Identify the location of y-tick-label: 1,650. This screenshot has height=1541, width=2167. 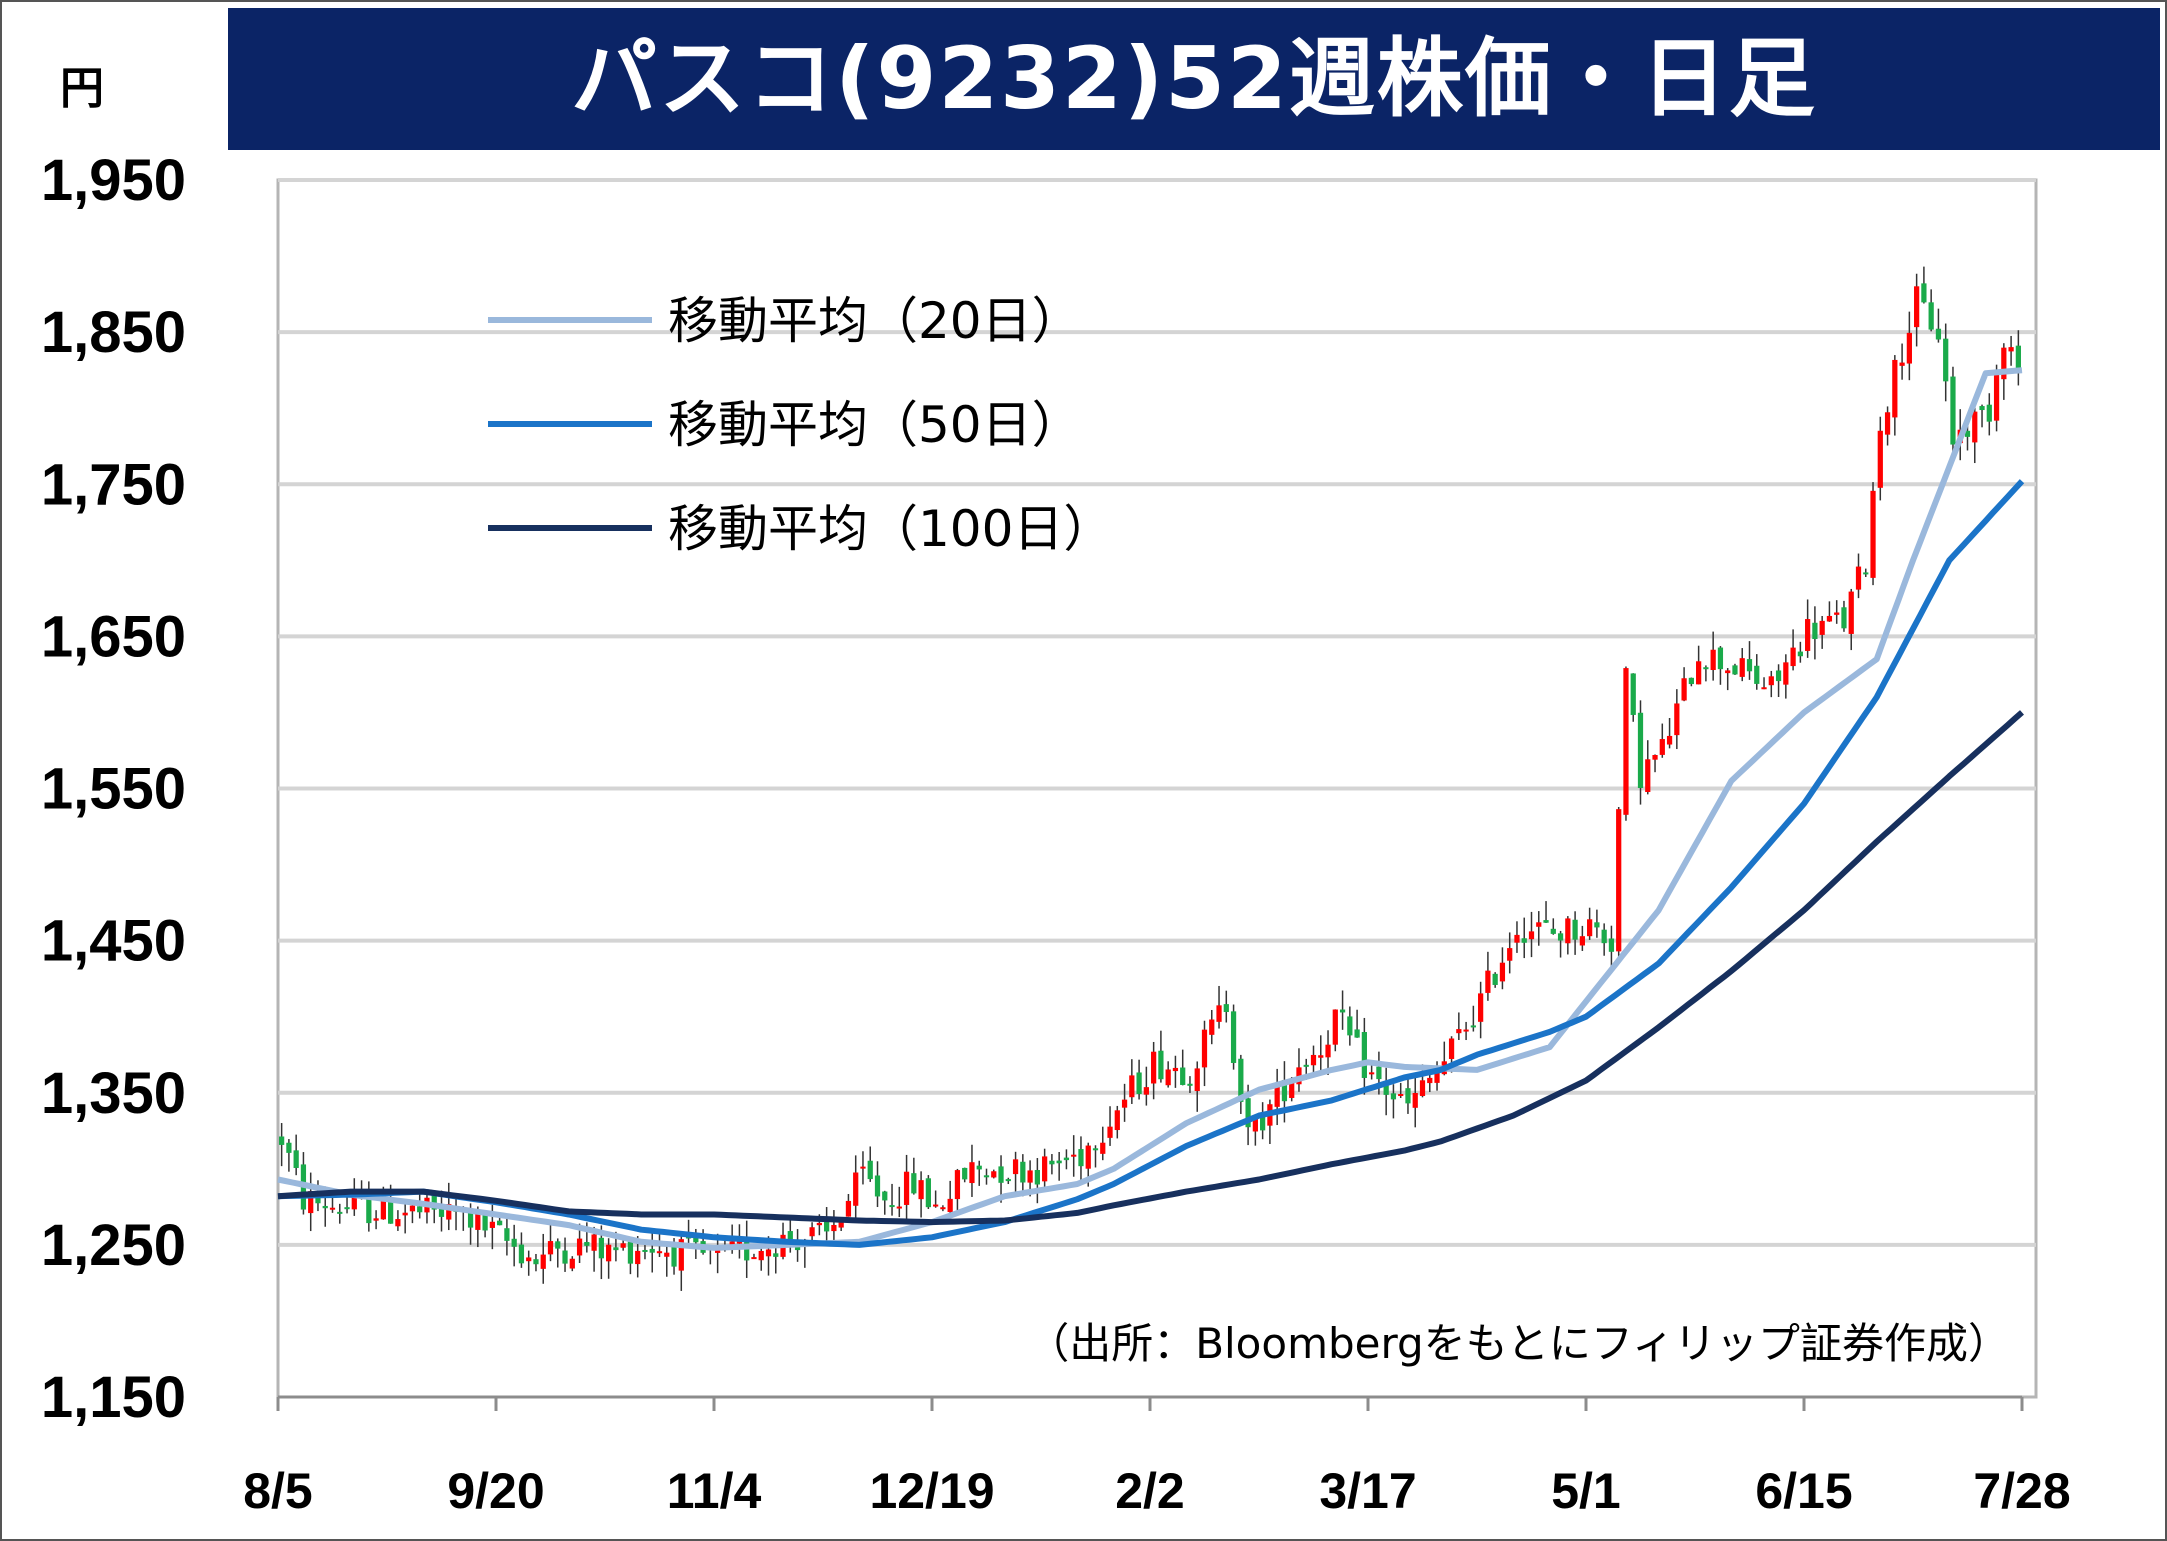
(113, 636).